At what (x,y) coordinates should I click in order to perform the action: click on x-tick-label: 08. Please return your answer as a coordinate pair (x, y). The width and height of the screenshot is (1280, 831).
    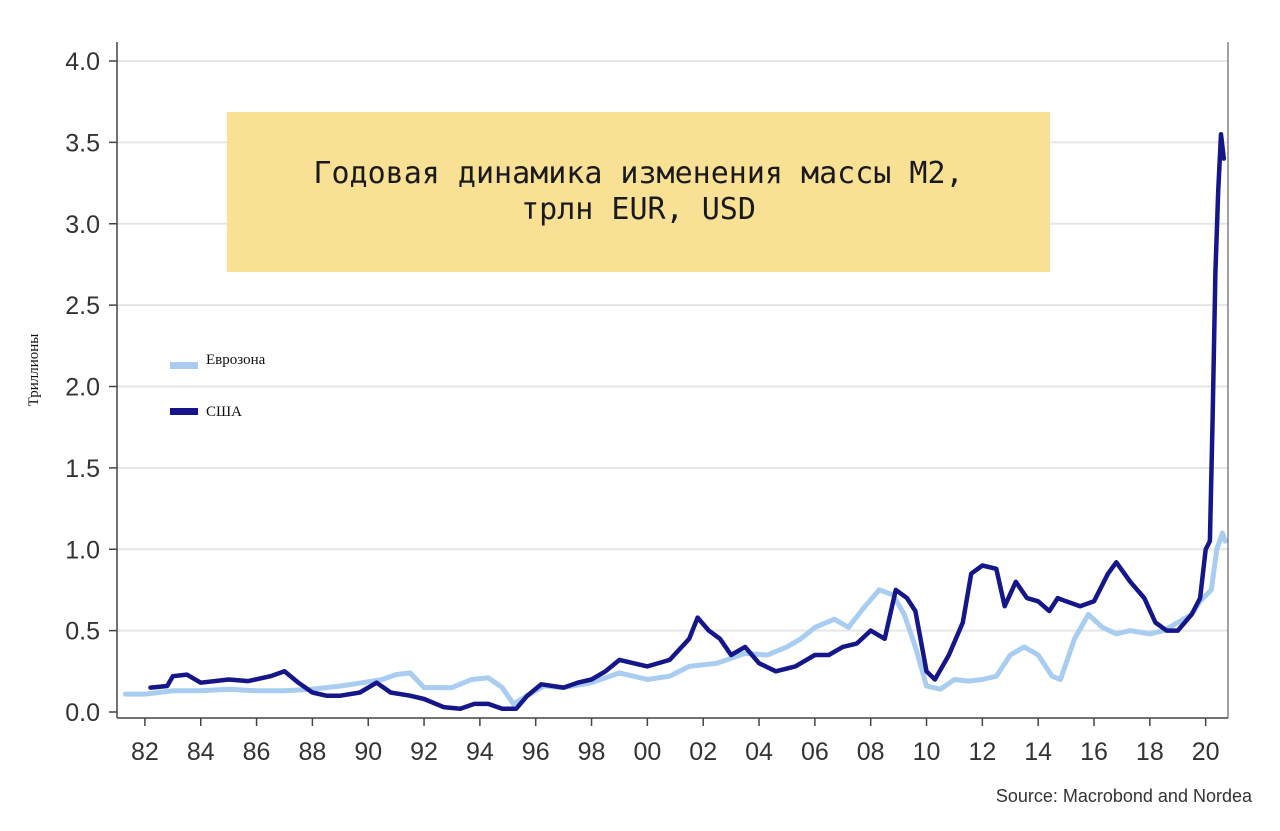
    Looking at the image, I should click on (871, 752).